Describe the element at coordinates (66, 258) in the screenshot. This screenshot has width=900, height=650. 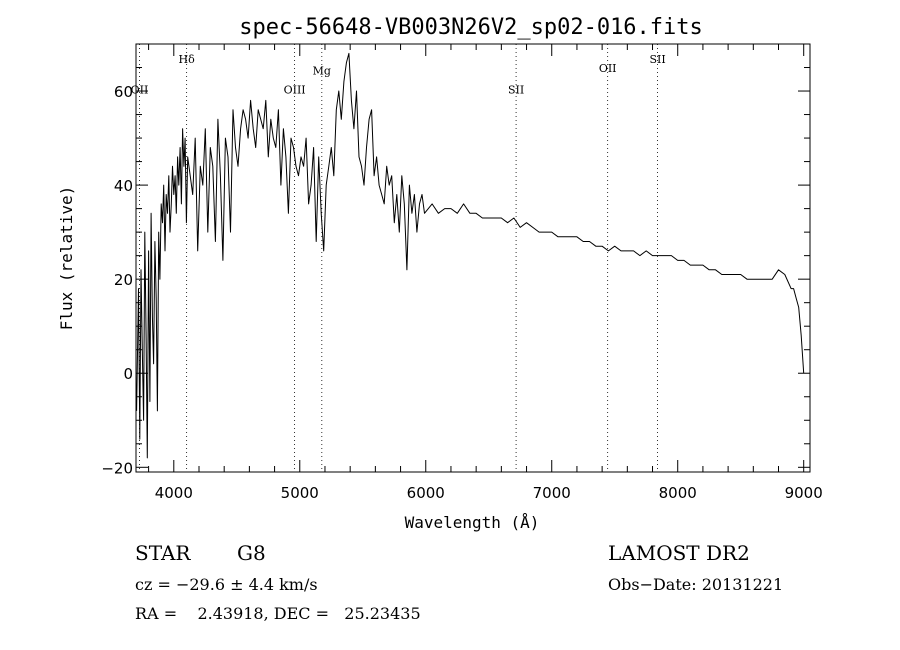
I see `y-axis-label: Flux (relative)` at that location.